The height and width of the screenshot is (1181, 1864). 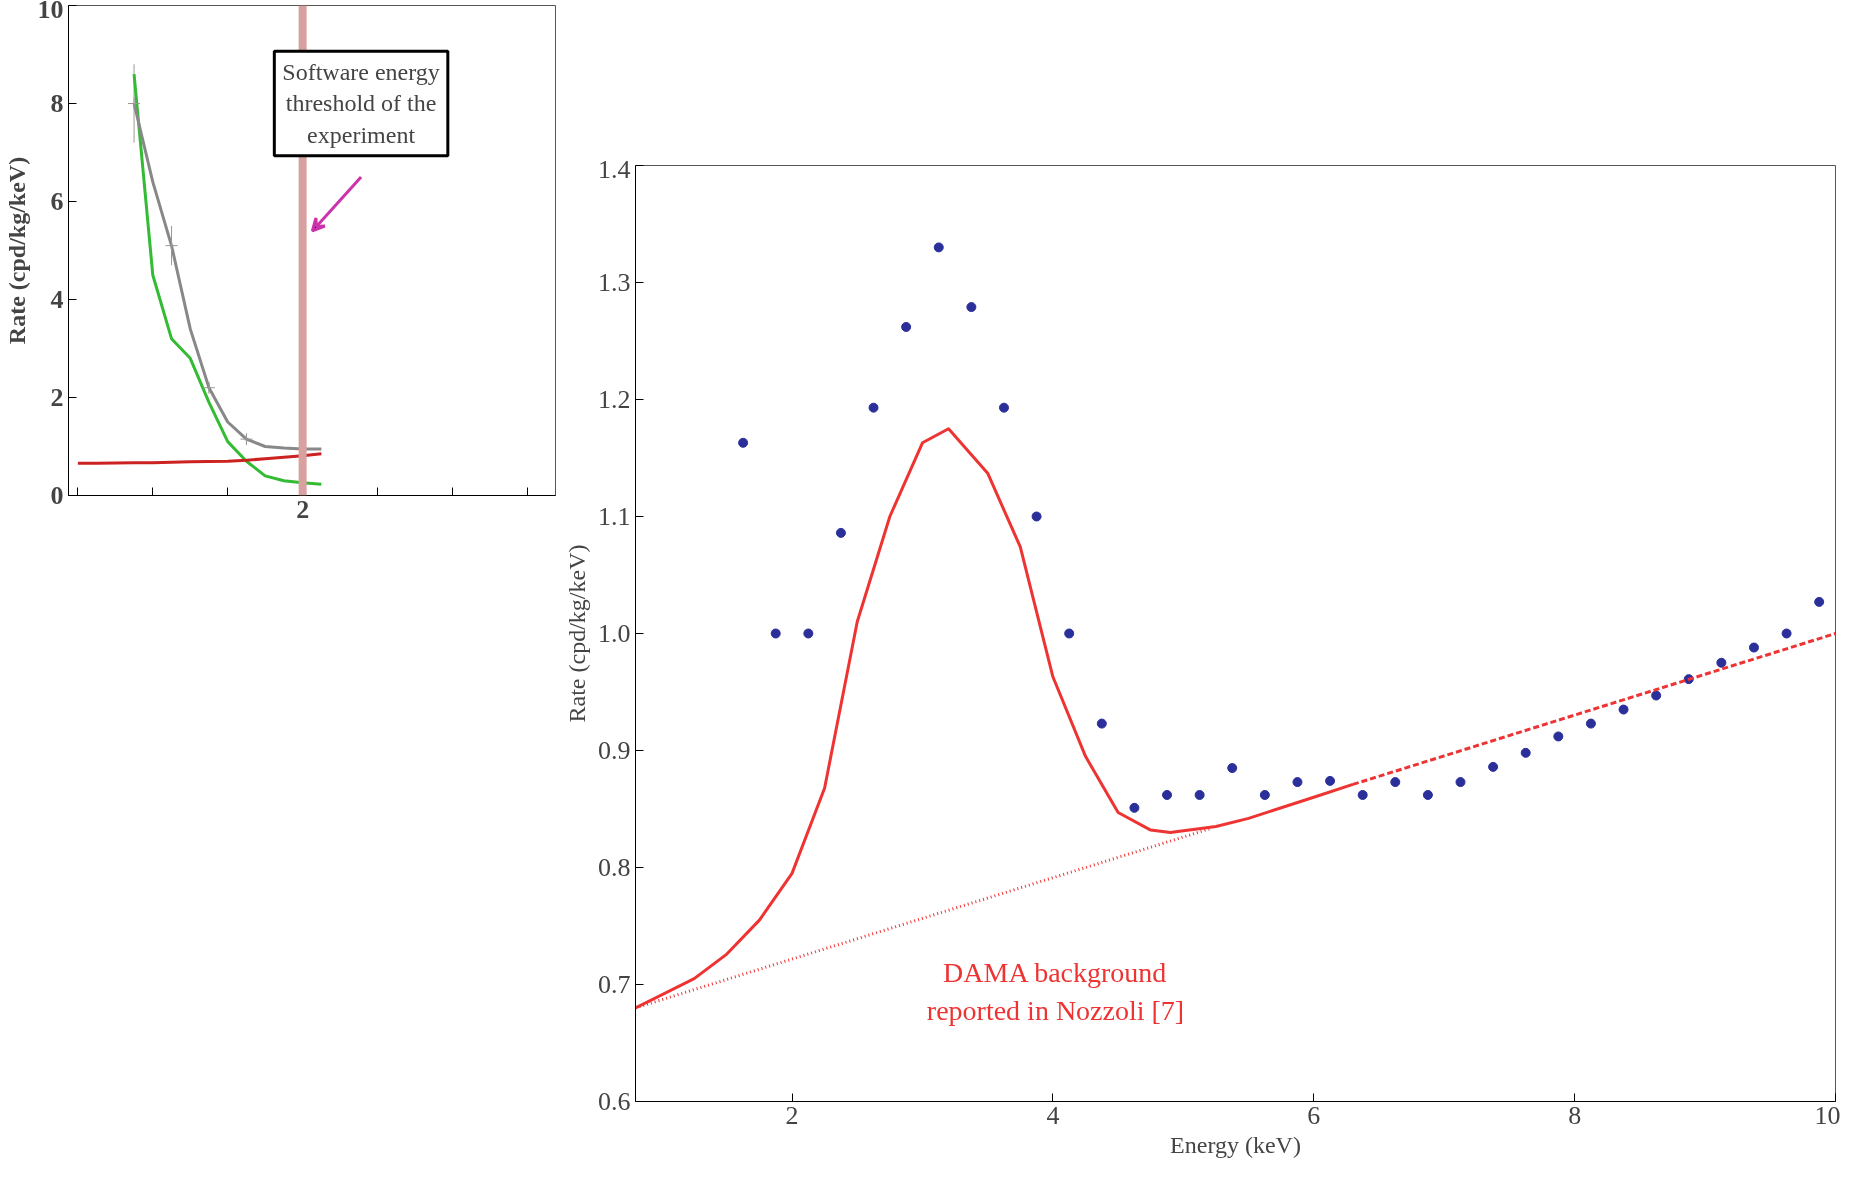 I want to click on y-tick-label: 0.9, so click(x=614, y=750).